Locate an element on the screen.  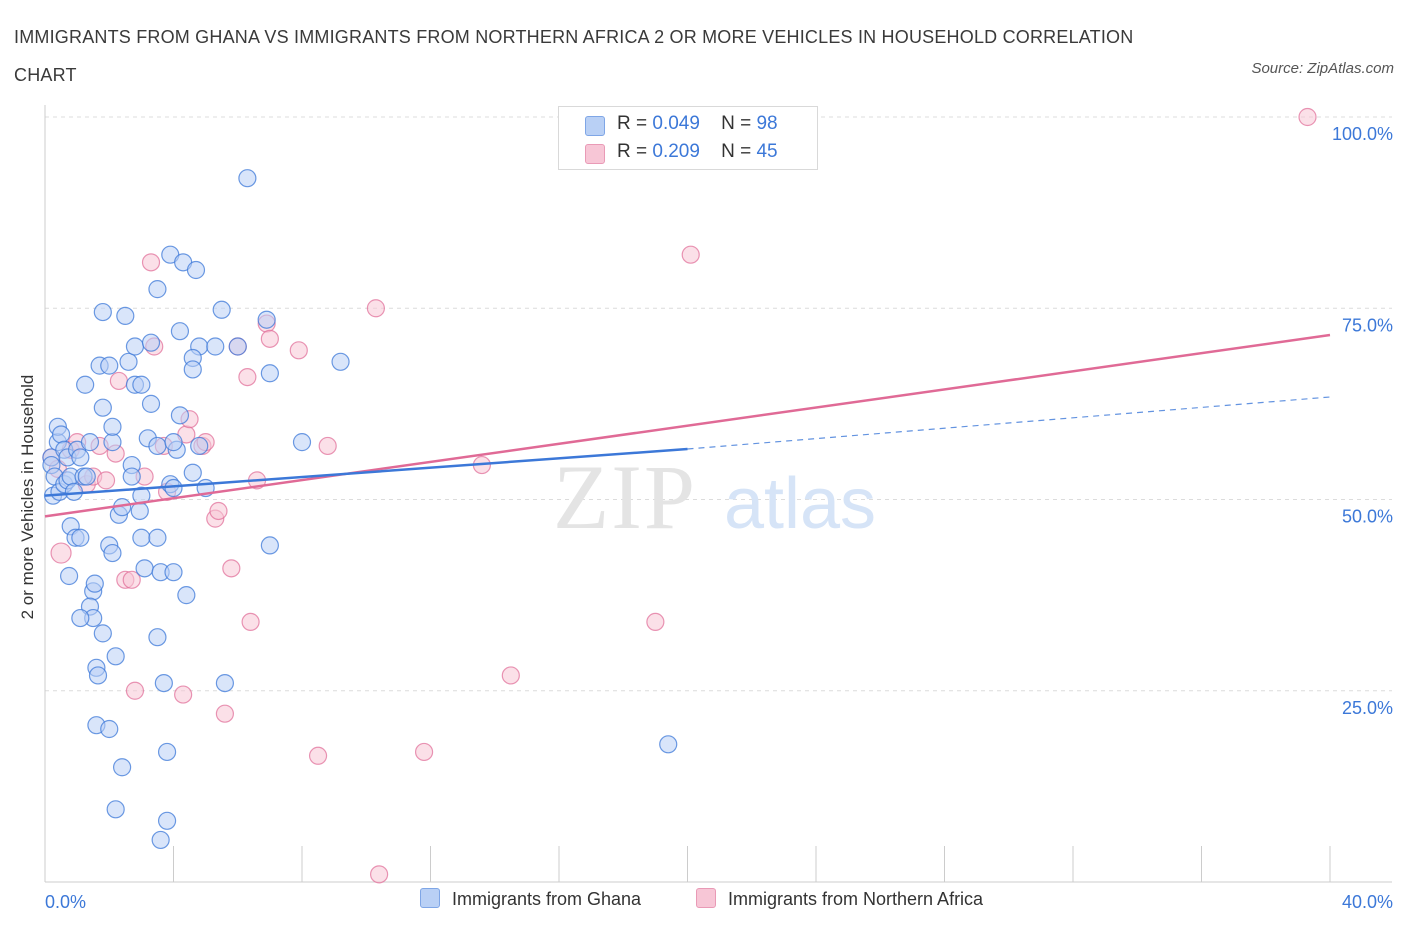
legend-n-value-ghana: 98 is located at coordinates (767, 123).